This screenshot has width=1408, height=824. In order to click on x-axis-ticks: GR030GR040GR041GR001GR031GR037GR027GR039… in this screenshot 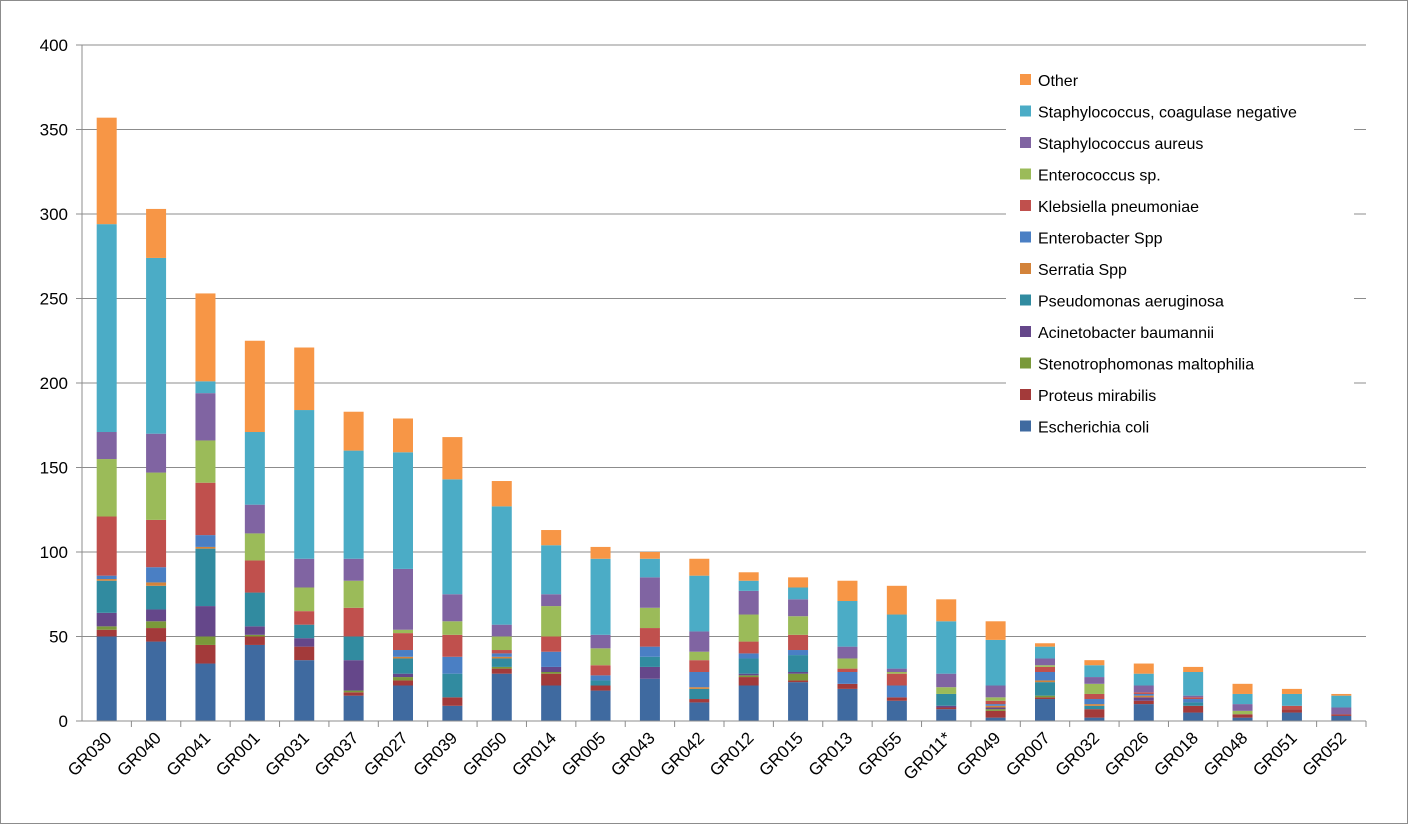, I will do `click(707, 756)`.